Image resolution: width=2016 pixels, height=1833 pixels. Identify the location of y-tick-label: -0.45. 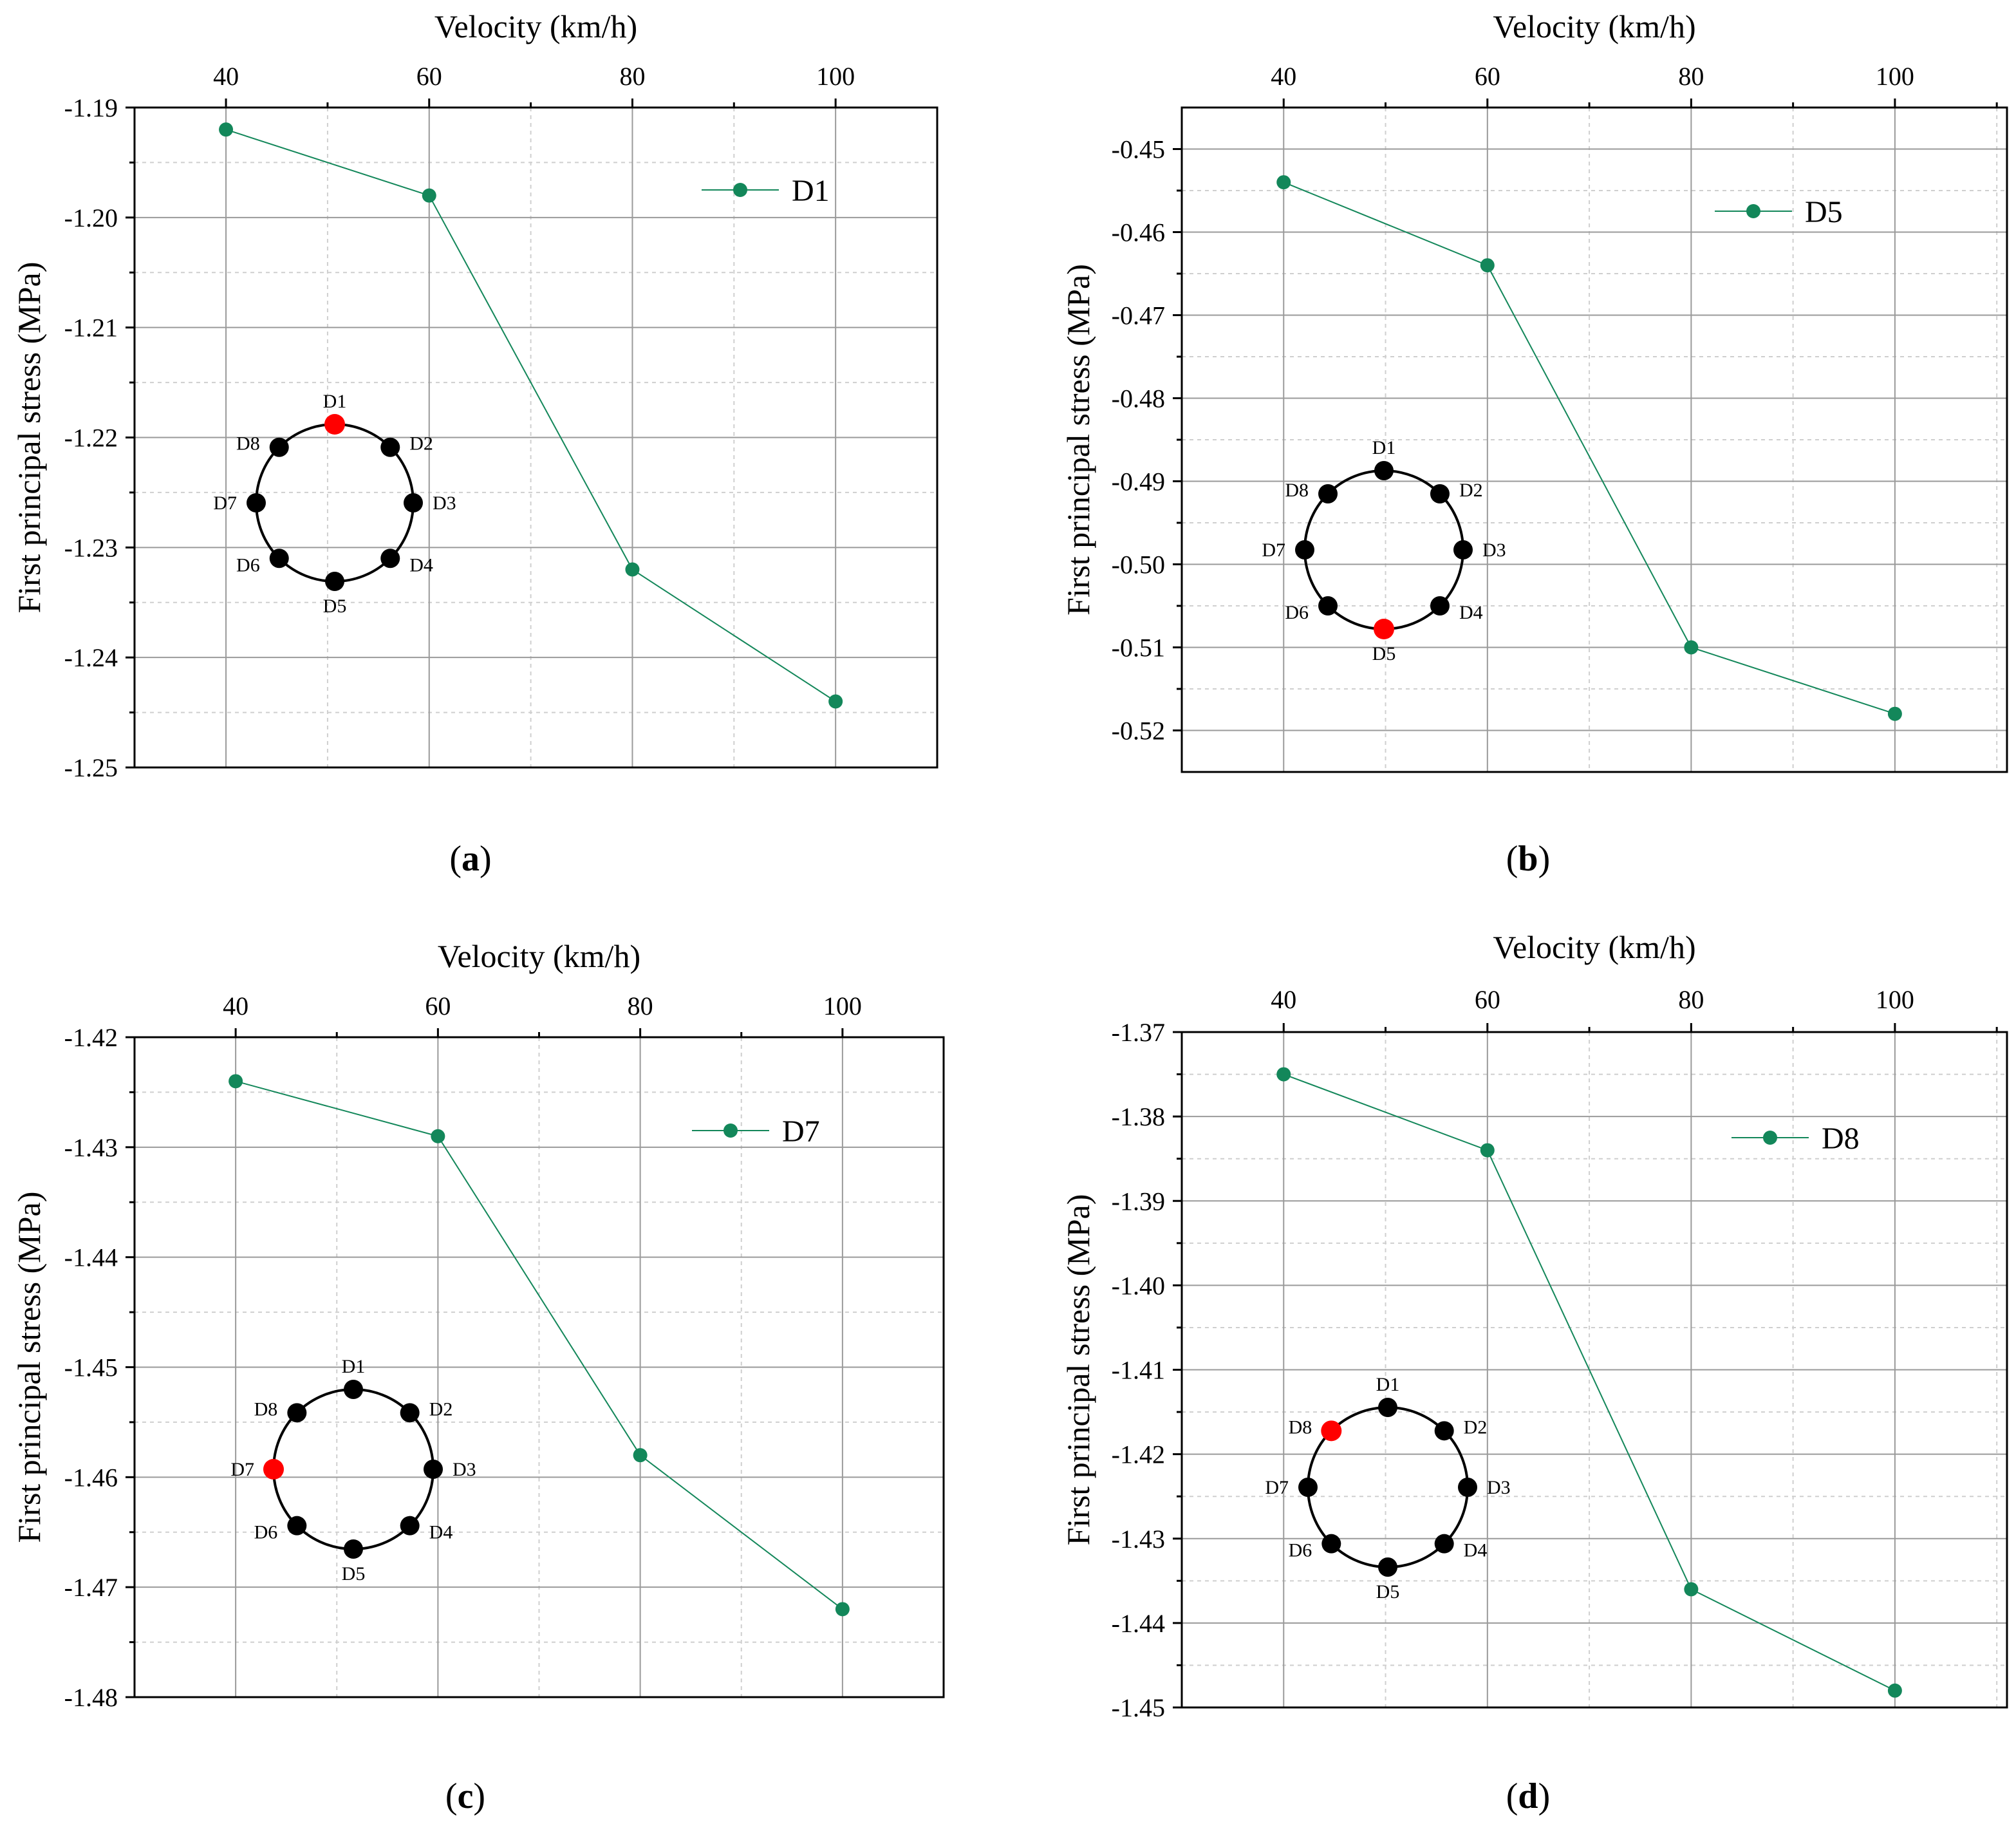
(1138, 149).